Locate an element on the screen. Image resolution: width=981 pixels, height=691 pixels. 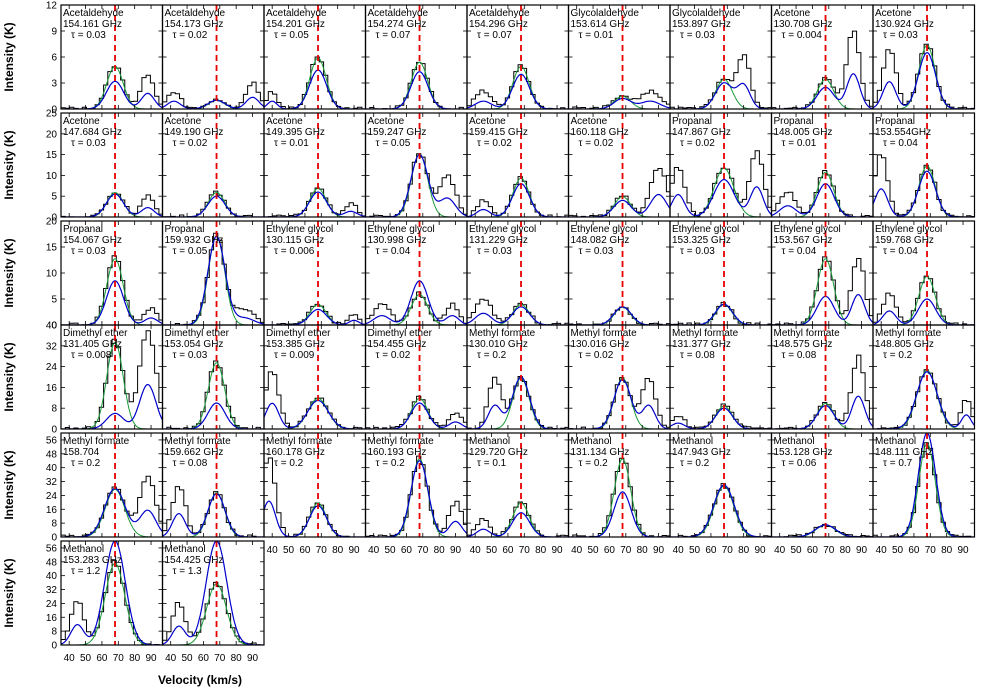
opacity-label: τ = 0.05 is located at coordinates (393, 143).